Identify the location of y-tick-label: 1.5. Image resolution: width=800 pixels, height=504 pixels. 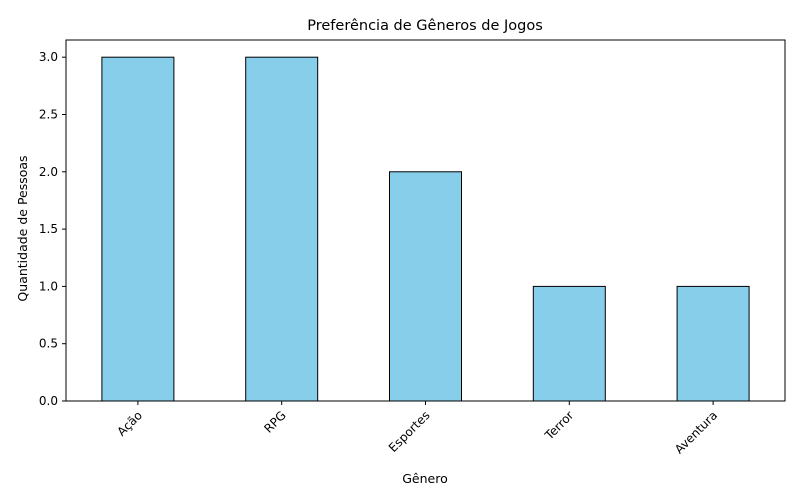
(48, 229).